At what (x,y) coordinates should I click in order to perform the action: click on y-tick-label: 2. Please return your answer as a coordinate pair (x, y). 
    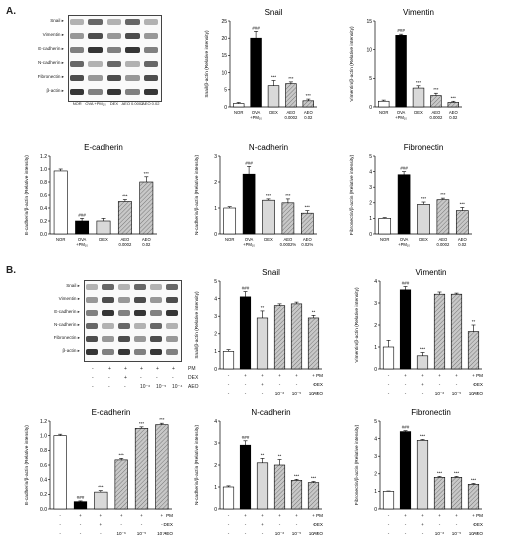
    Looking at the image, I should click on (215, 335).